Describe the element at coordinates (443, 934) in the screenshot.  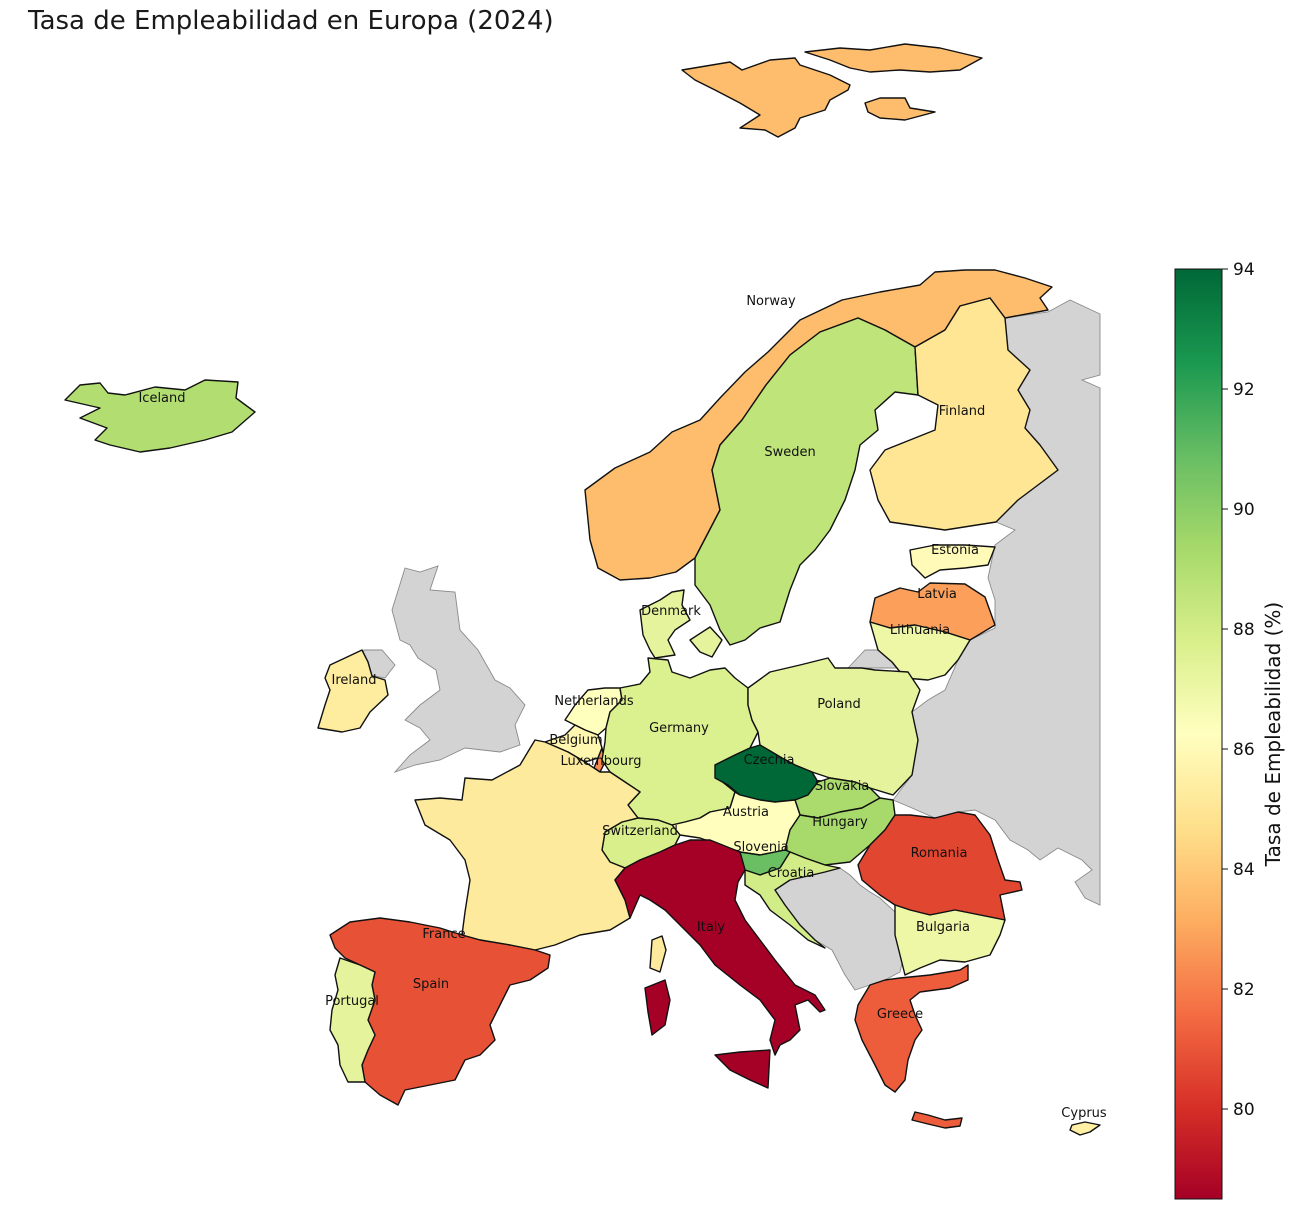
I see `label-france: France` at that location.